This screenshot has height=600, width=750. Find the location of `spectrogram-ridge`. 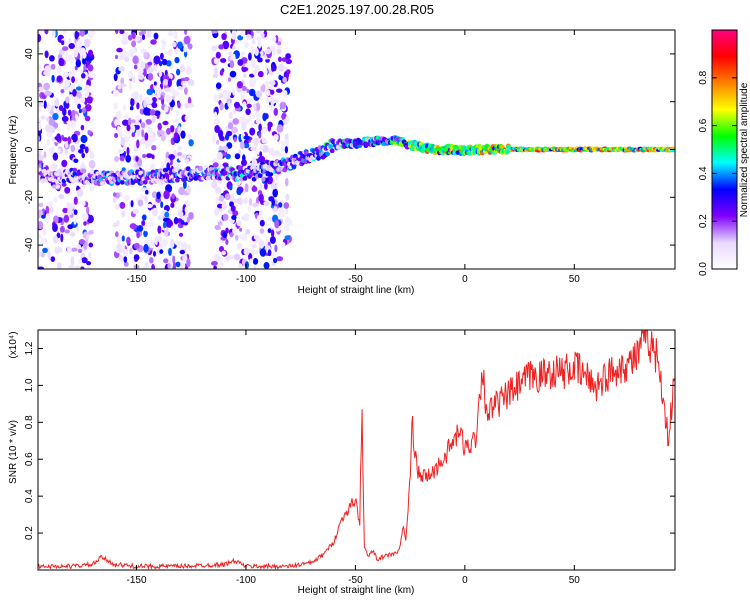

spectrogram-ridge is located at coordinates (356, 161).